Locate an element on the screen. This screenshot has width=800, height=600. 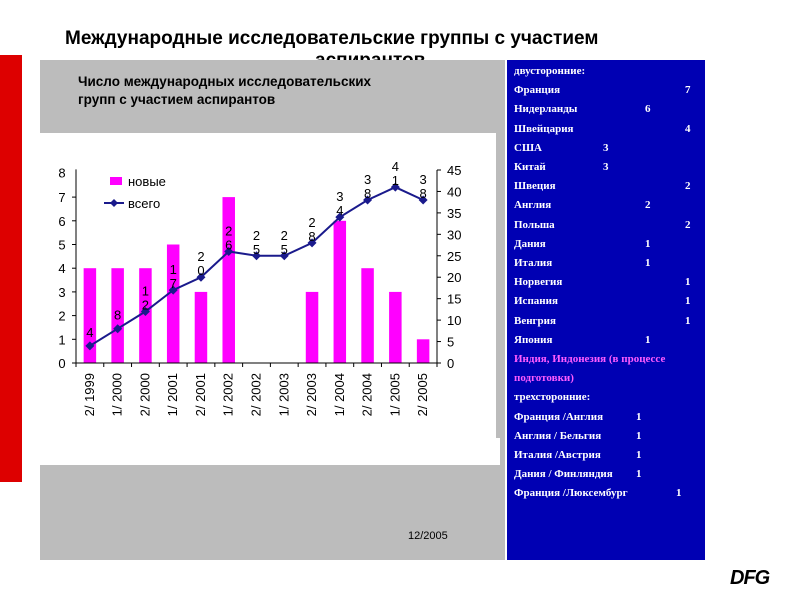
line-label-2: 12 is located at coordinates (145, 298).